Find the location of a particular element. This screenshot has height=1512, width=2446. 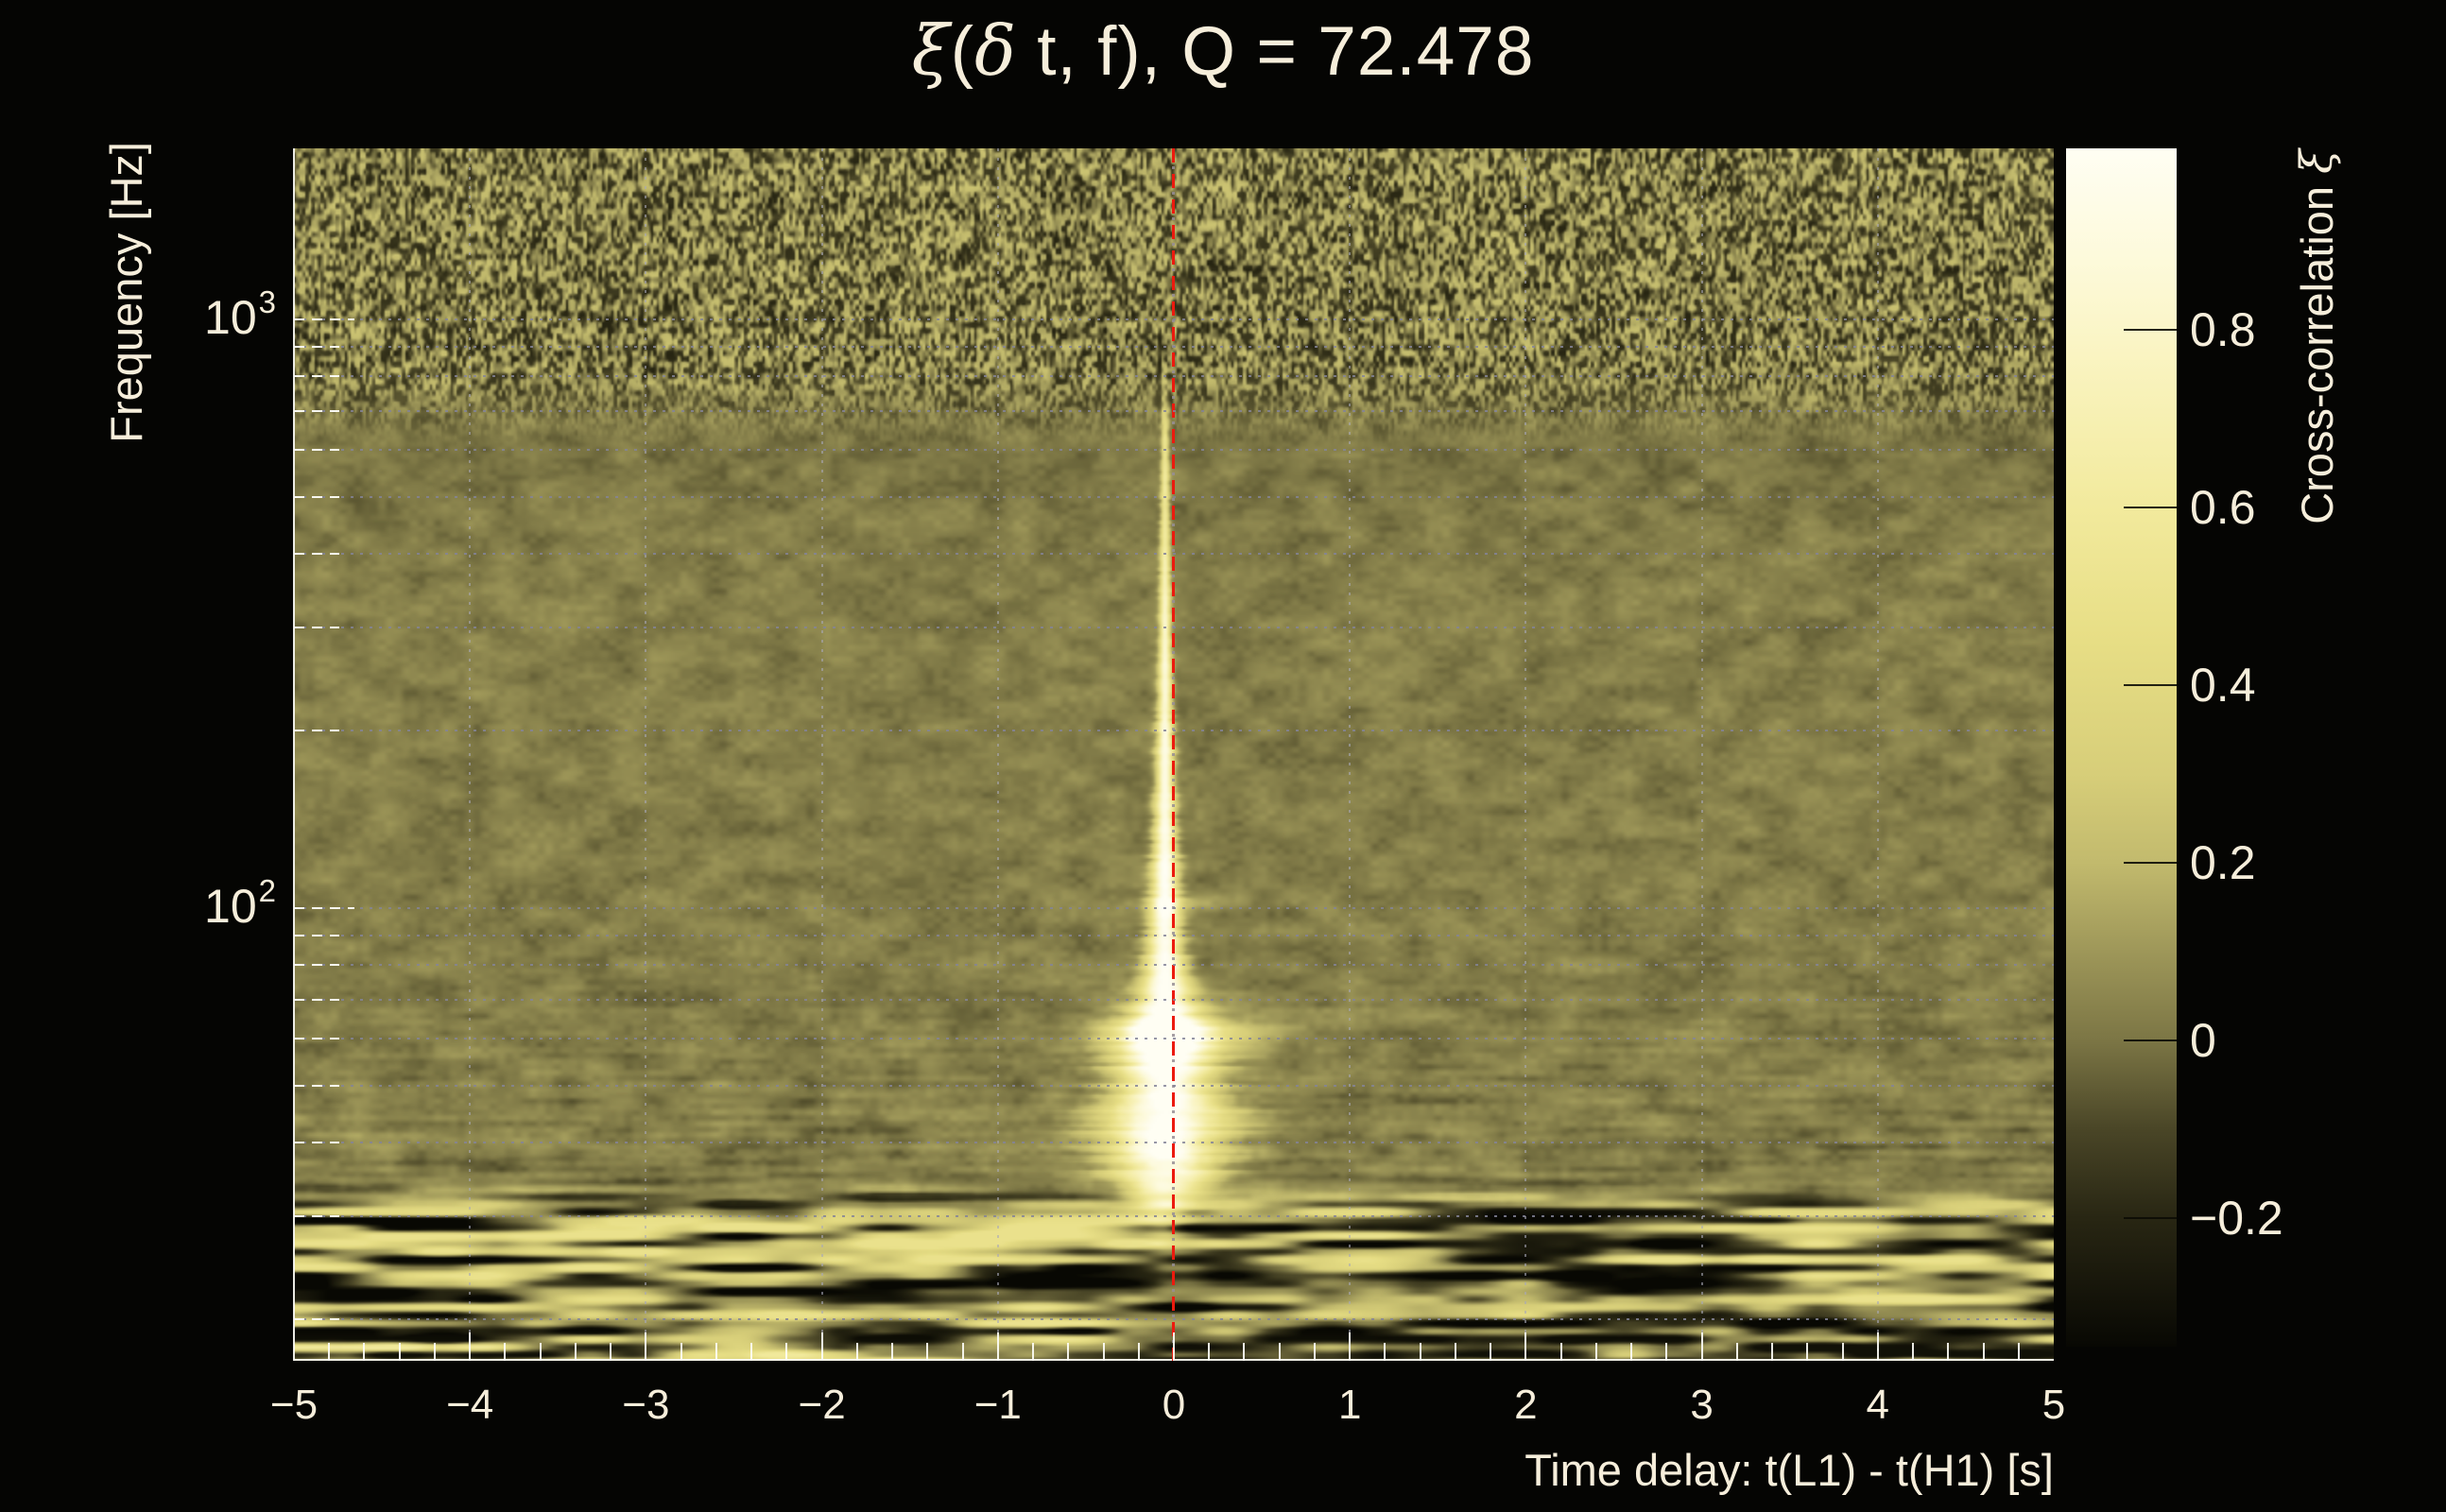

x-tick-label: −4 is located at coordinates (470, 1405).